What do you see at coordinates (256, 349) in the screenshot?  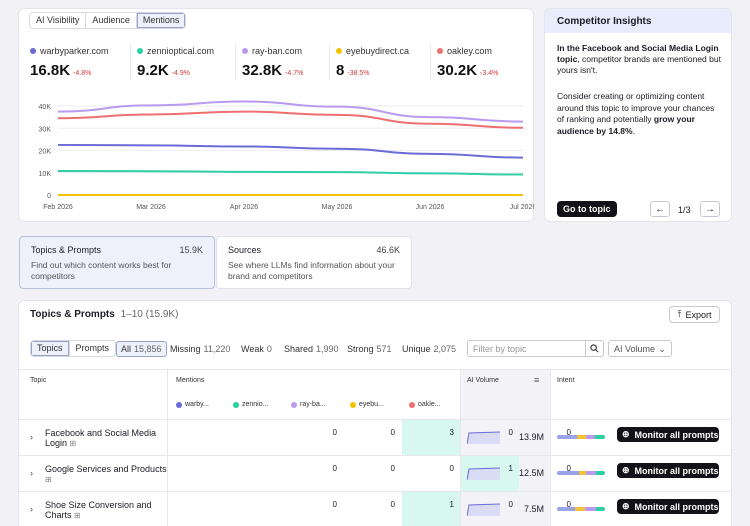 I see `filter-chip-weak: Weak 0` at bounding box center [256, 349].